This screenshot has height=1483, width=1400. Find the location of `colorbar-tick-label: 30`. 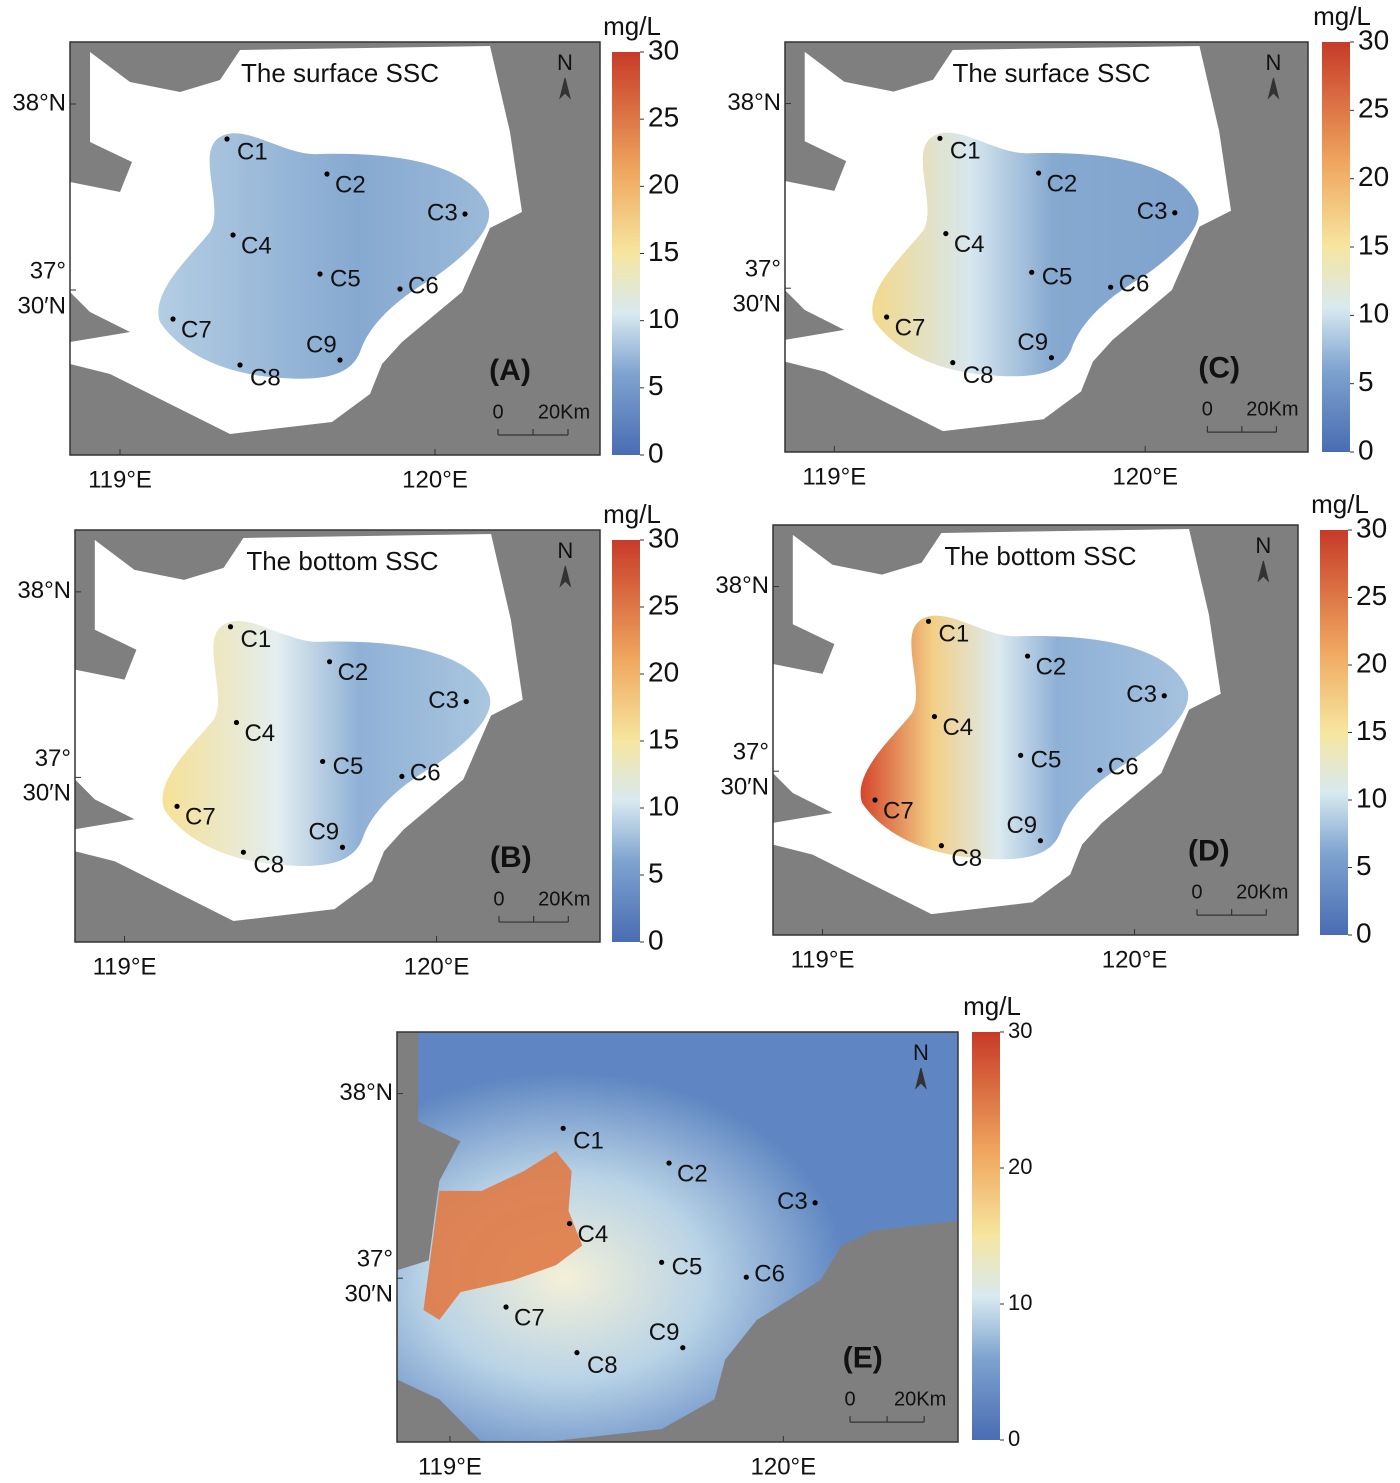

colorbar-tick-label: 30 is located at coordinates (663, 537).